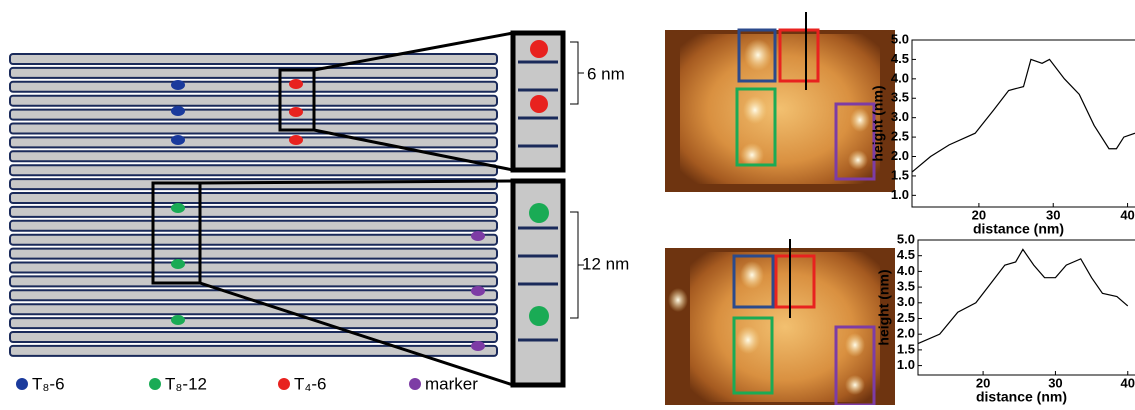 Image resolution: width=1135 pixels, height=410 pixels. What do you see at coordinates (186, 383) in the screenshot?
I see `legend-label: T₈-12` at bounding box center [186, 383].